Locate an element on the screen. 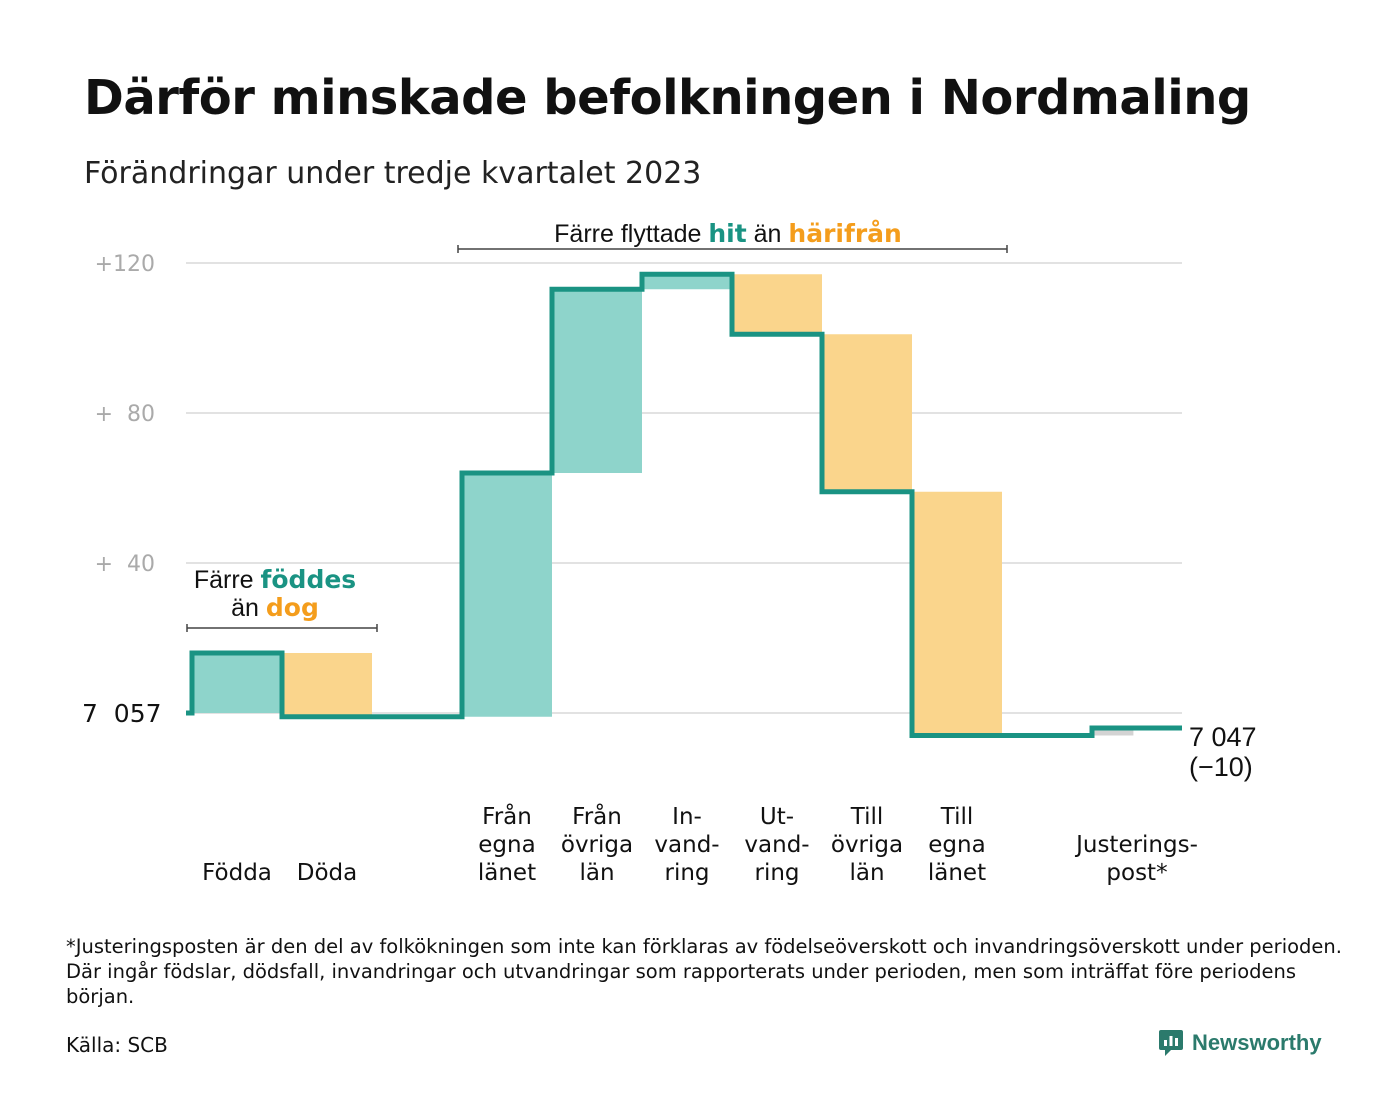 The image size is (1400, 1120). source-label: Källa: SCB is located at coordinates (117, 1045).